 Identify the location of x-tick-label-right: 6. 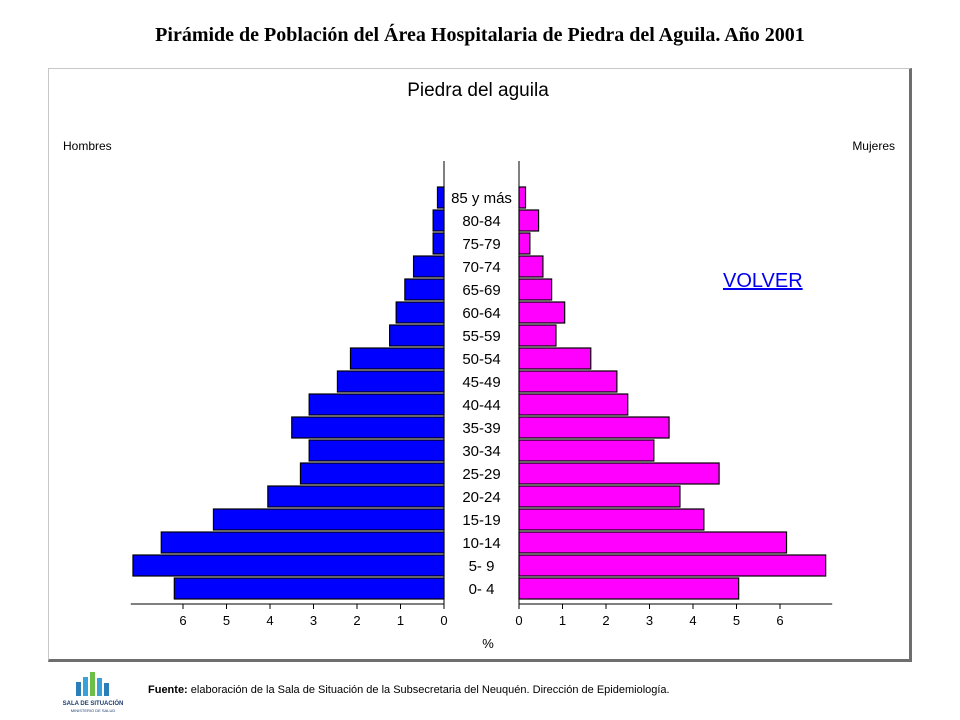
(779, 620).